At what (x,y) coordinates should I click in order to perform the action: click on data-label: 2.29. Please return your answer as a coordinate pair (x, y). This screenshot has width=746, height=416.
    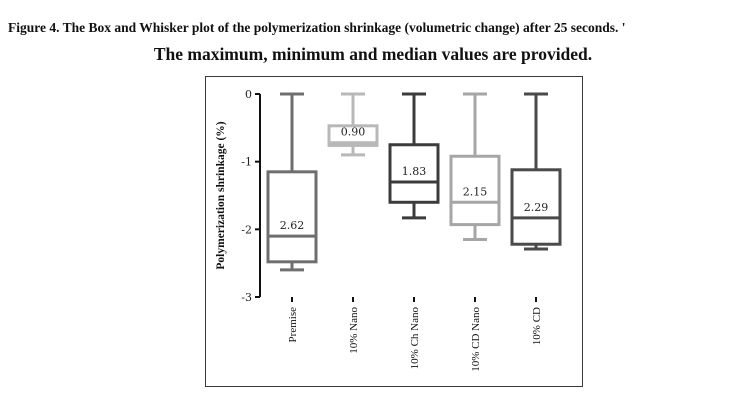
    Looking at the image, I should click on (536, 207).